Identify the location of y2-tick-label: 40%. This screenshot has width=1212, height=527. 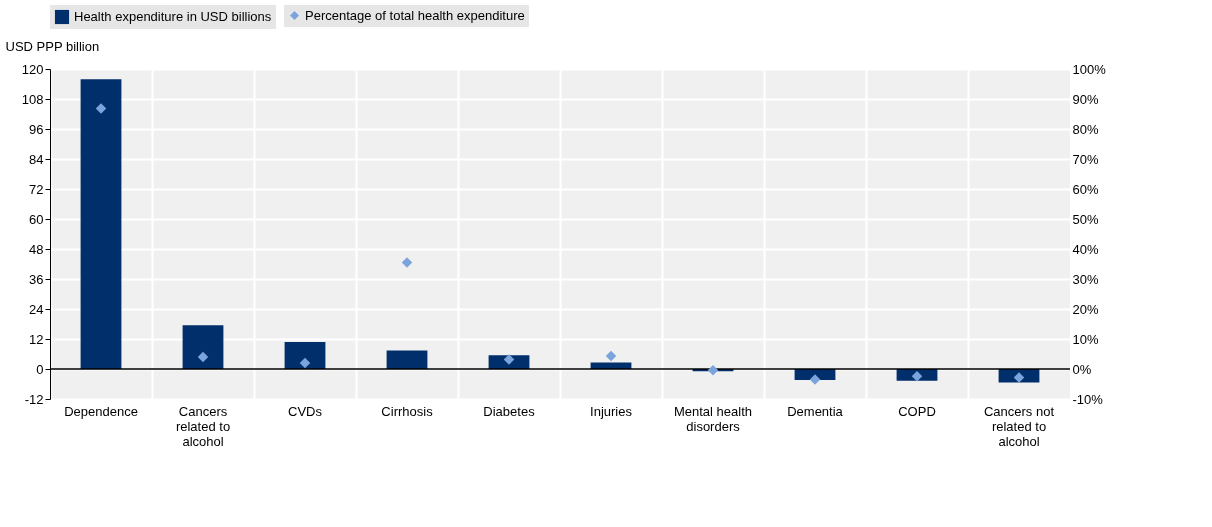
(1085, 249).